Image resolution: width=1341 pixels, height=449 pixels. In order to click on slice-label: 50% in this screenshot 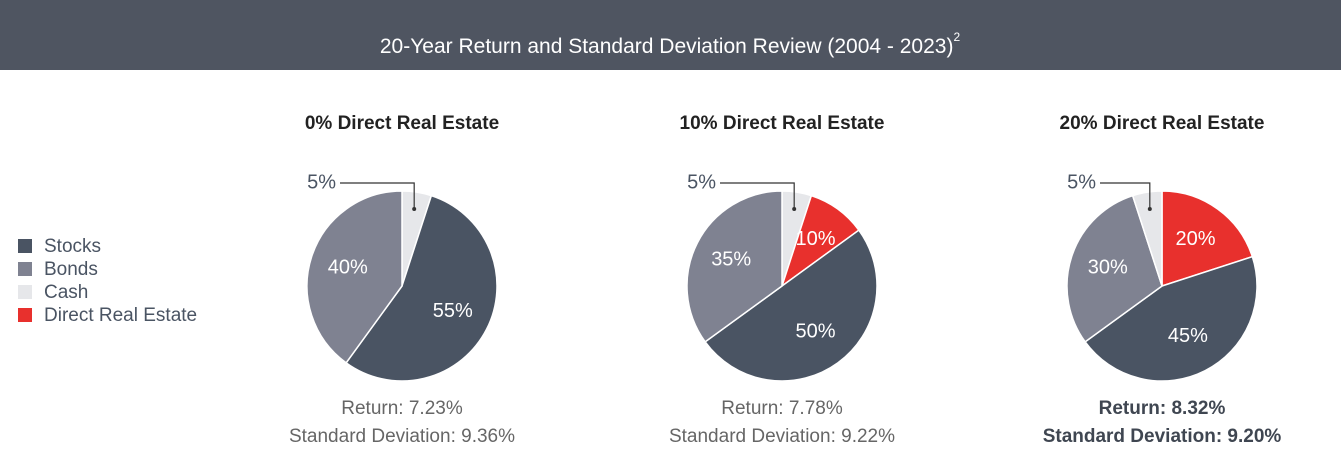, I will do `click(815, 331)`.